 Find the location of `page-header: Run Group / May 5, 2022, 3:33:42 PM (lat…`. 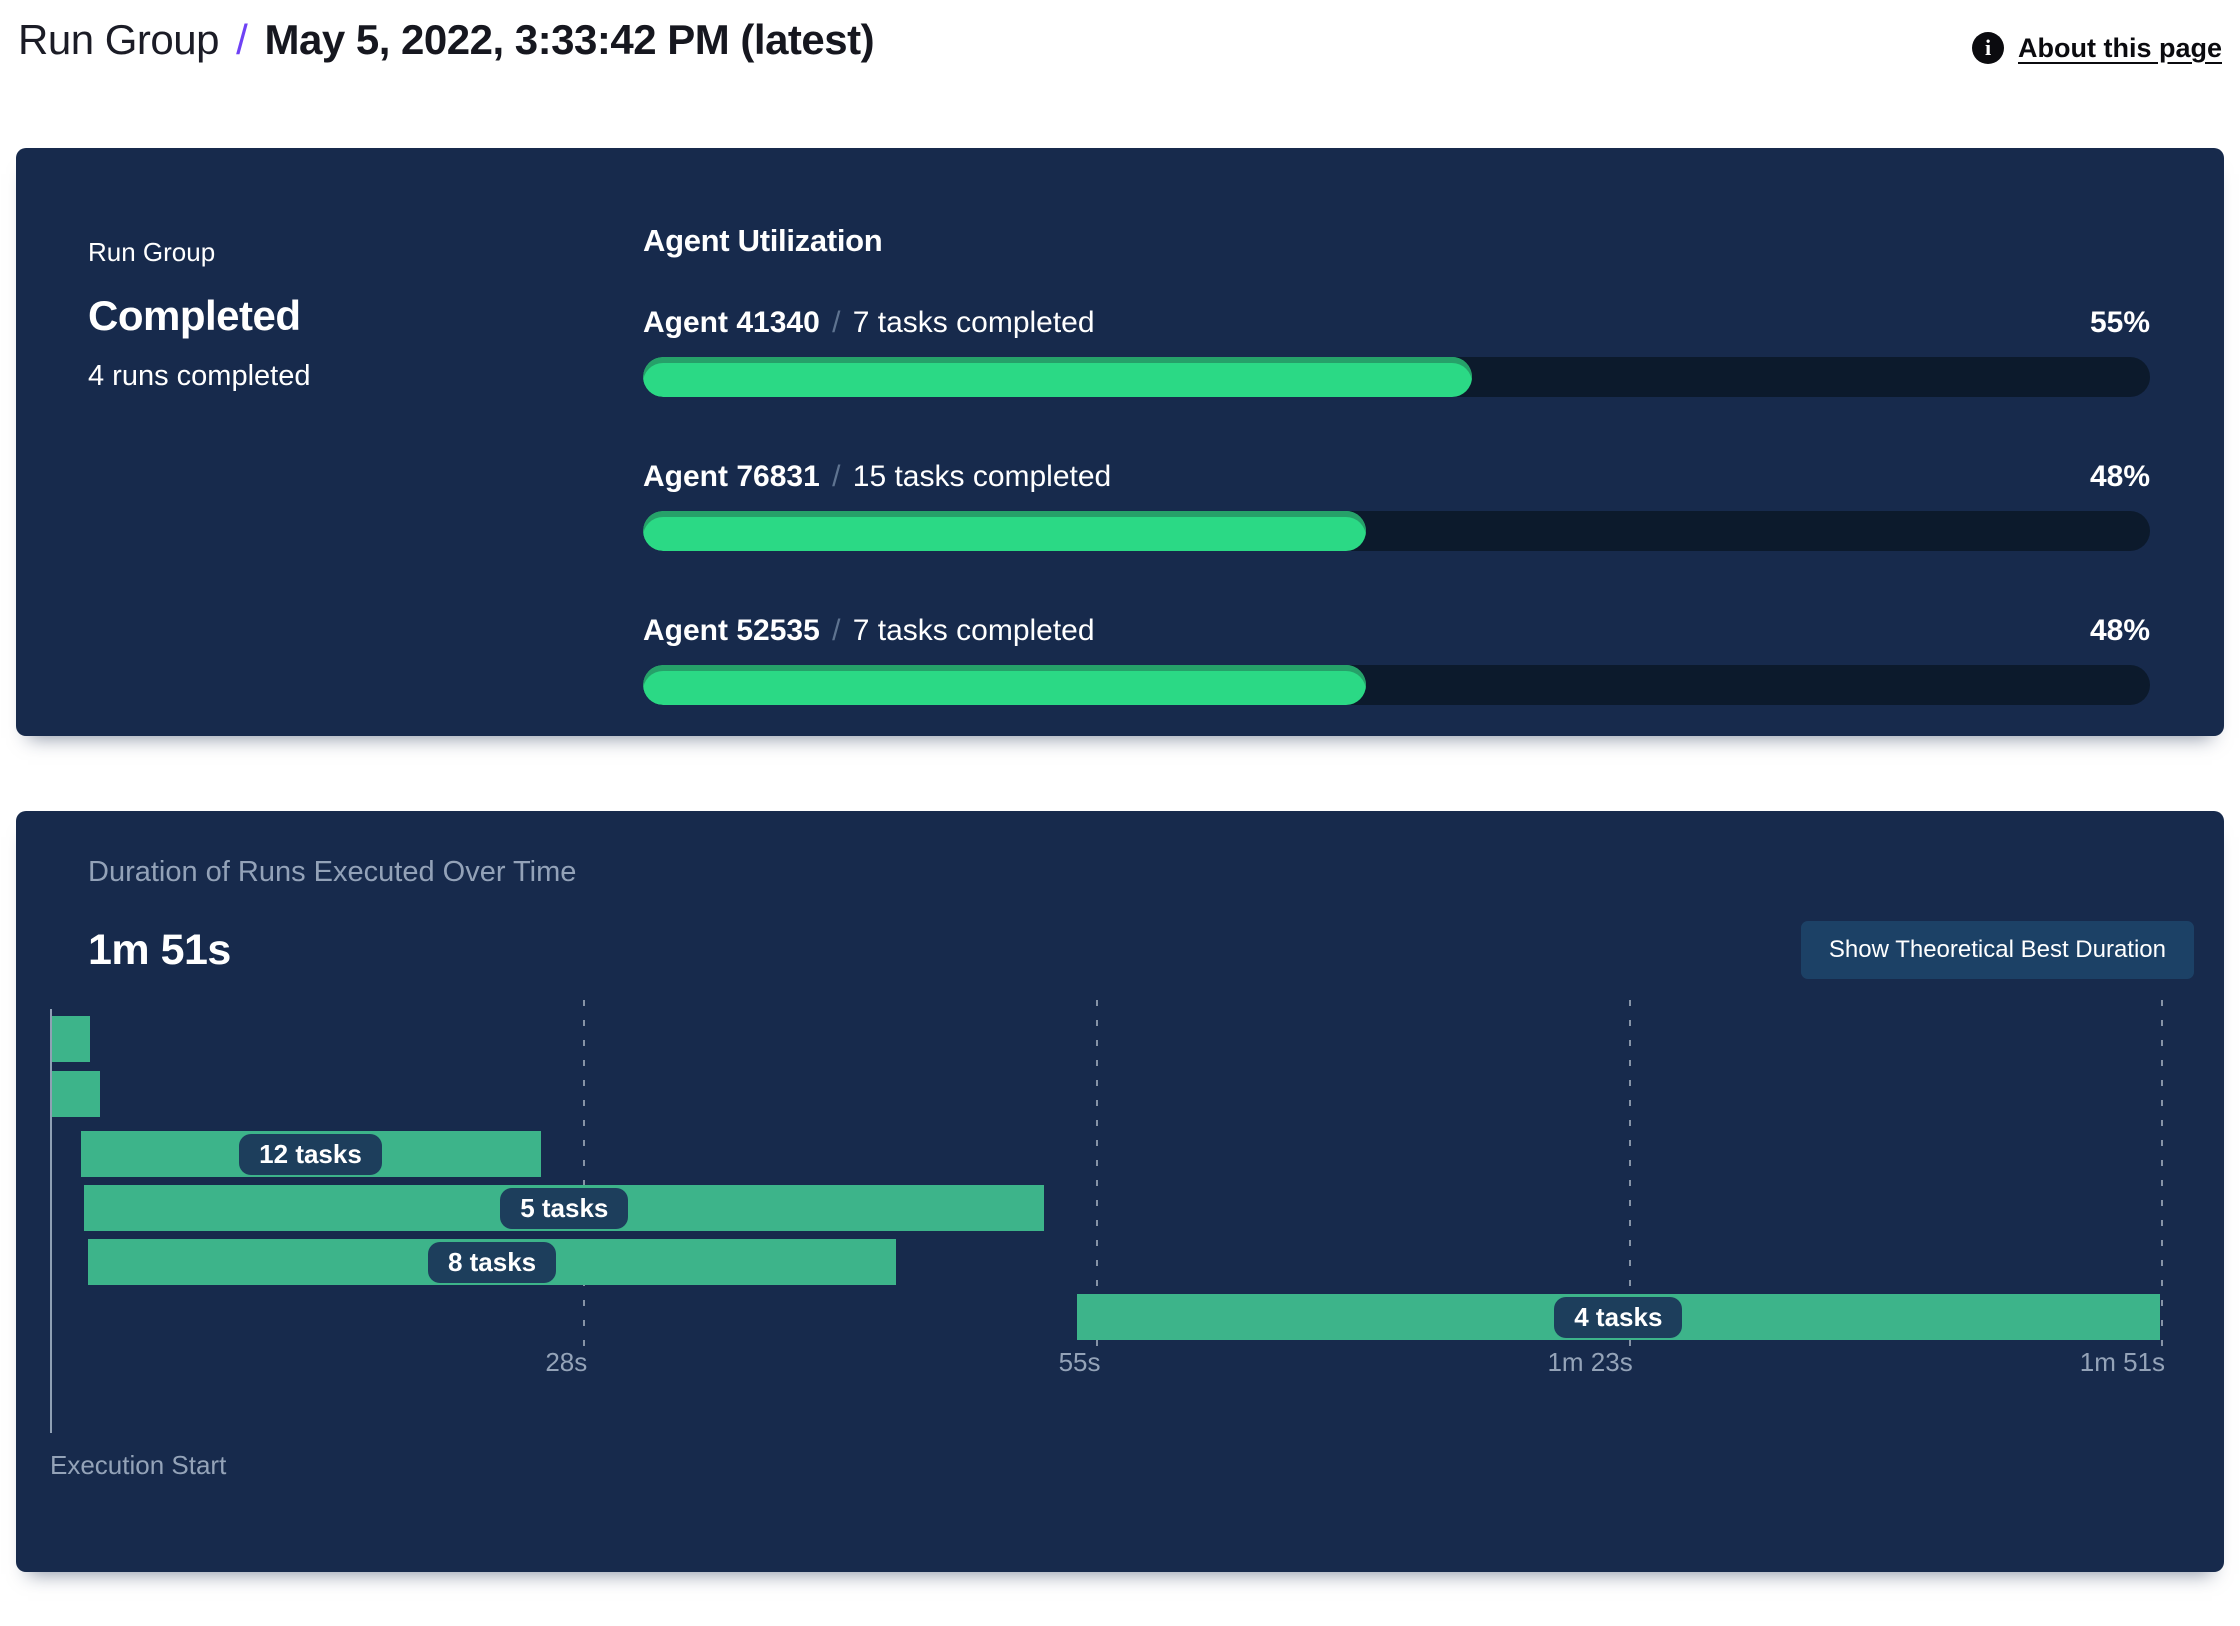

page-header: Run Group / May 5, 2022, 3:33:42 PM (lat… is located at coordinates (1120, 33).